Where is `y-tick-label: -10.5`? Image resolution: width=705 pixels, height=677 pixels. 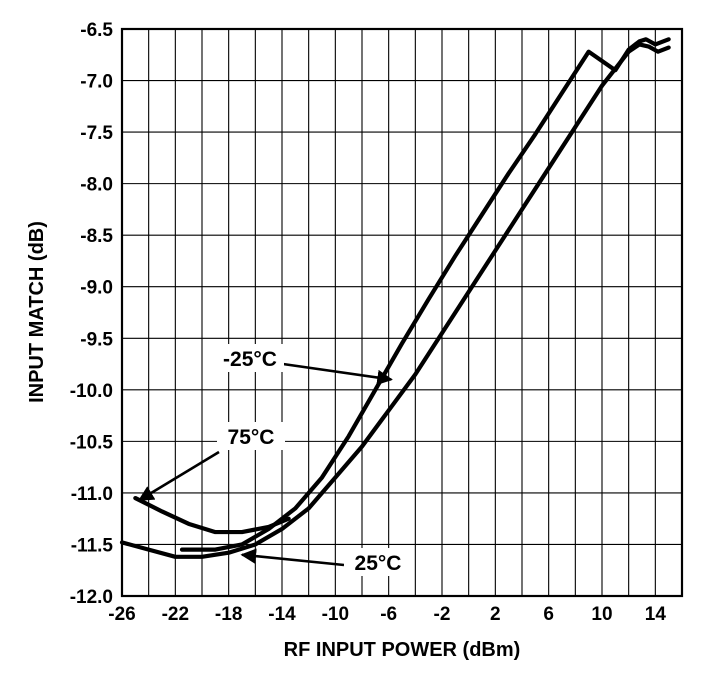 y-tick-label: -10.5 is located at coordinates (92, 442).